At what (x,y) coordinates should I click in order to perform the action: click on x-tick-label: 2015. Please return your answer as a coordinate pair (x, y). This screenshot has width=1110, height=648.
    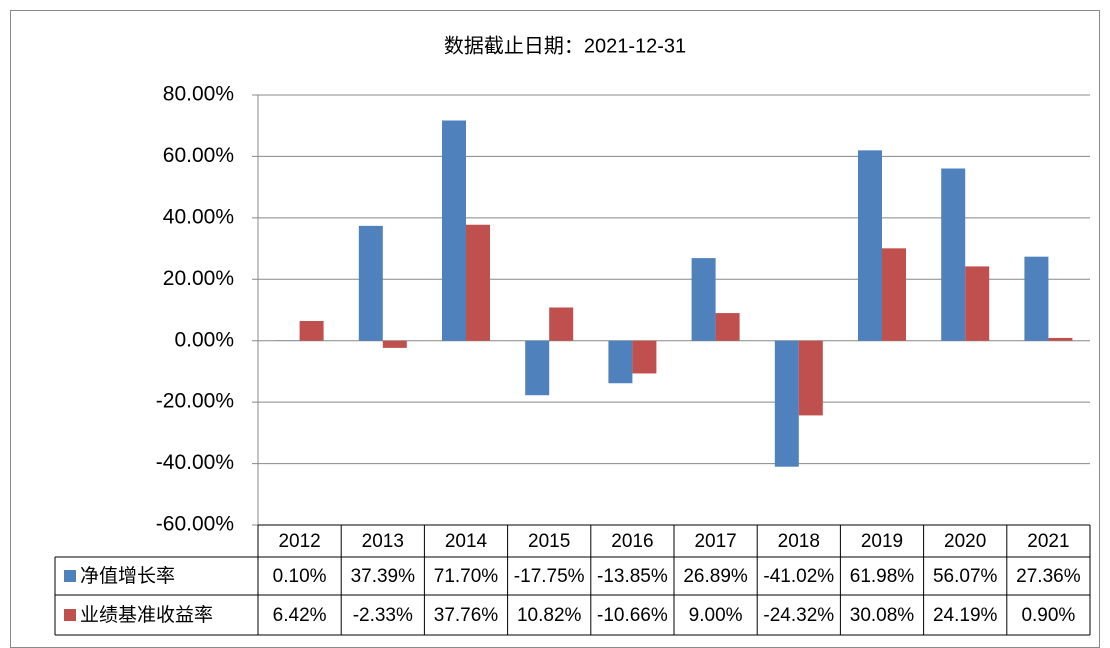
    Looking at the image, I should click on (549, 541).